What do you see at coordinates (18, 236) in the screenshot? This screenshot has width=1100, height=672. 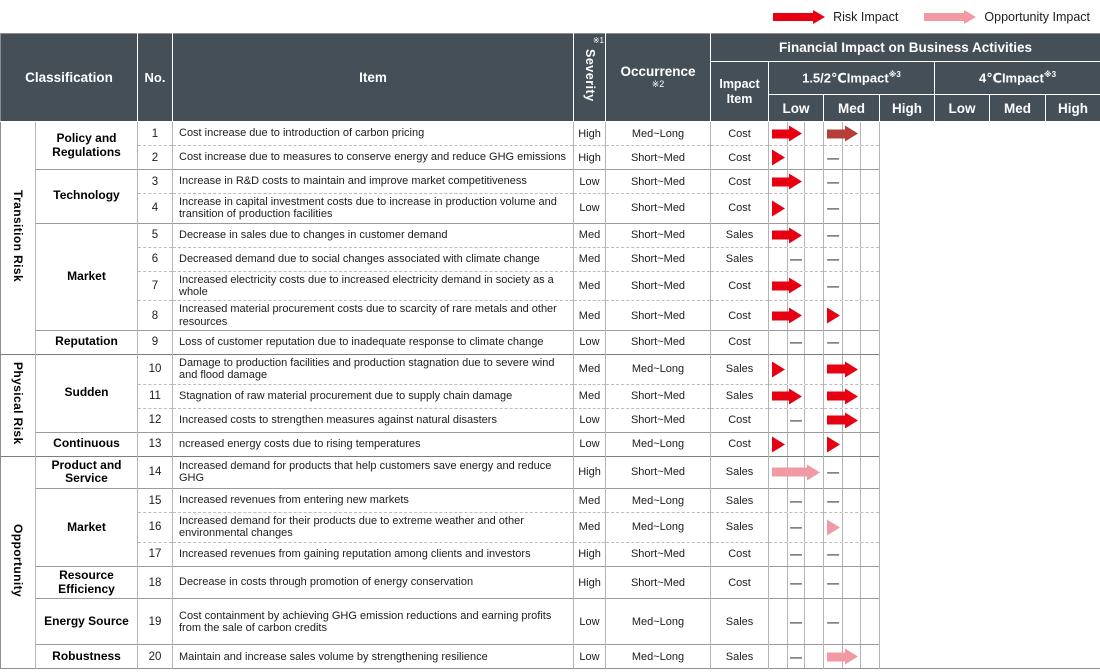 I see `classification-label: Transition Risk` at bounding box center [18, 236].